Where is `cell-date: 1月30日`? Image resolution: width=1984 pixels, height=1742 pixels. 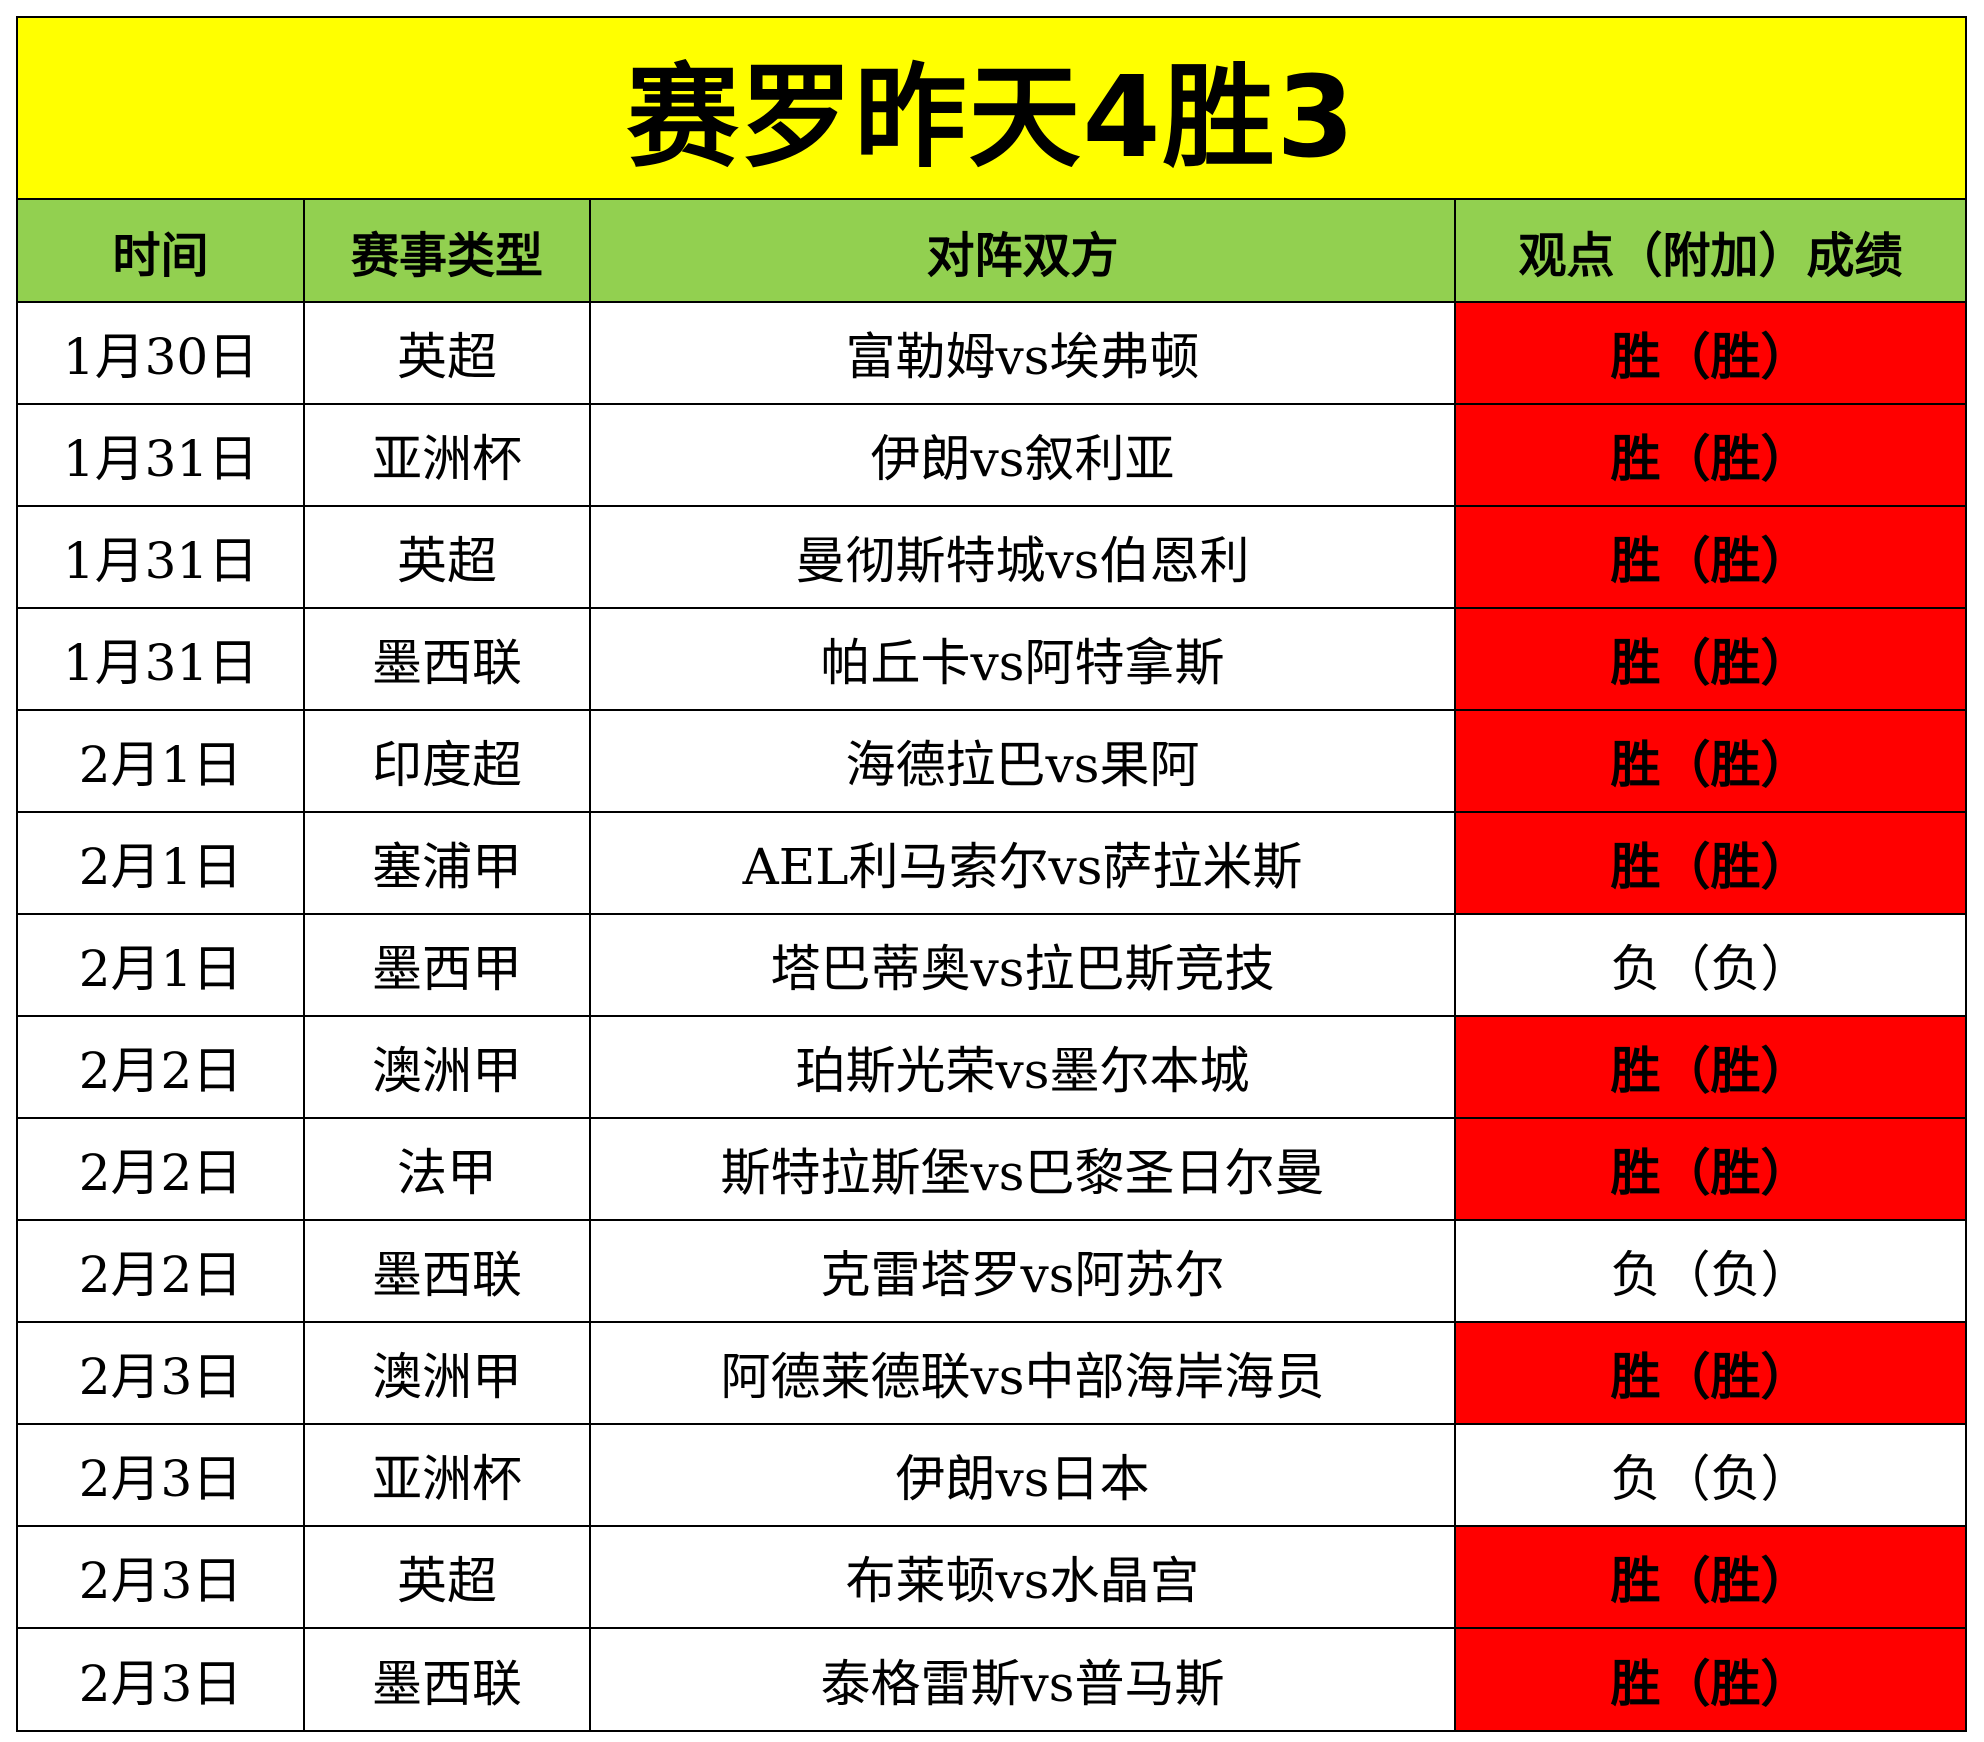 cell-date: 1月30日 is located at coordinates (161, 353).